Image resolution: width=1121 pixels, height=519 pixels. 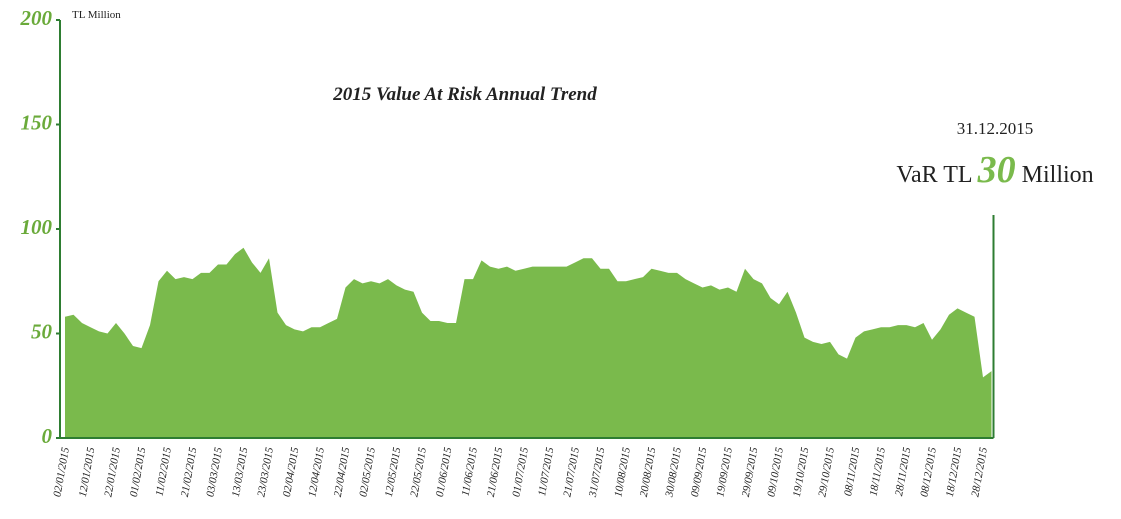 What do you see at coordinates (342, 472) in the screenshot?
I see `x-tick-label: 22/04/2015` at bounding box center [342, 472].